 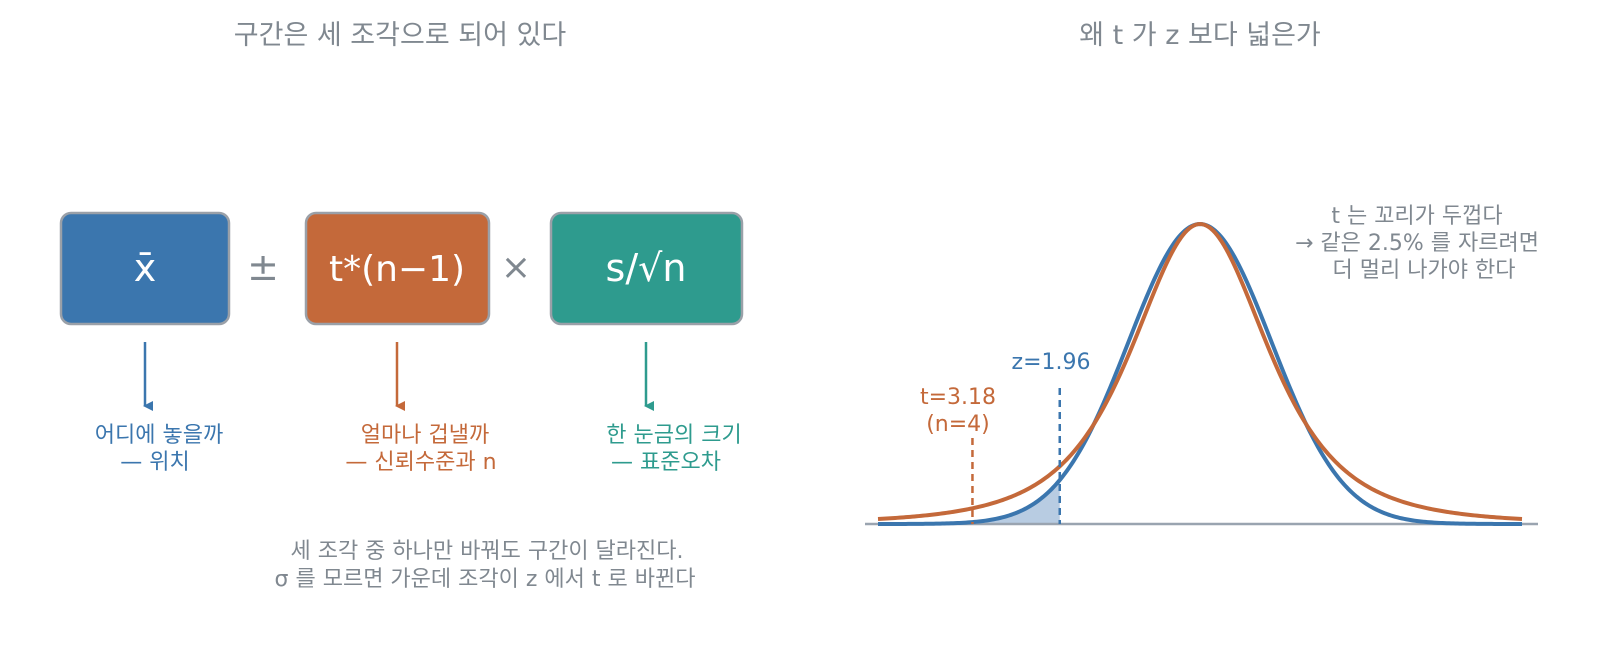 I want to click on tail-annotation-line1: t 는 꼬리가 두껍다, so click(x=1416, y=216).